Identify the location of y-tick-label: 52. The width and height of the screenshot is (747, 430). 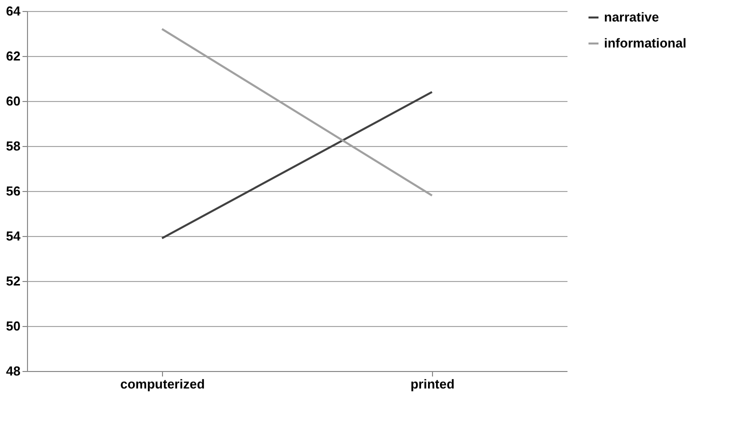
(13, 281).